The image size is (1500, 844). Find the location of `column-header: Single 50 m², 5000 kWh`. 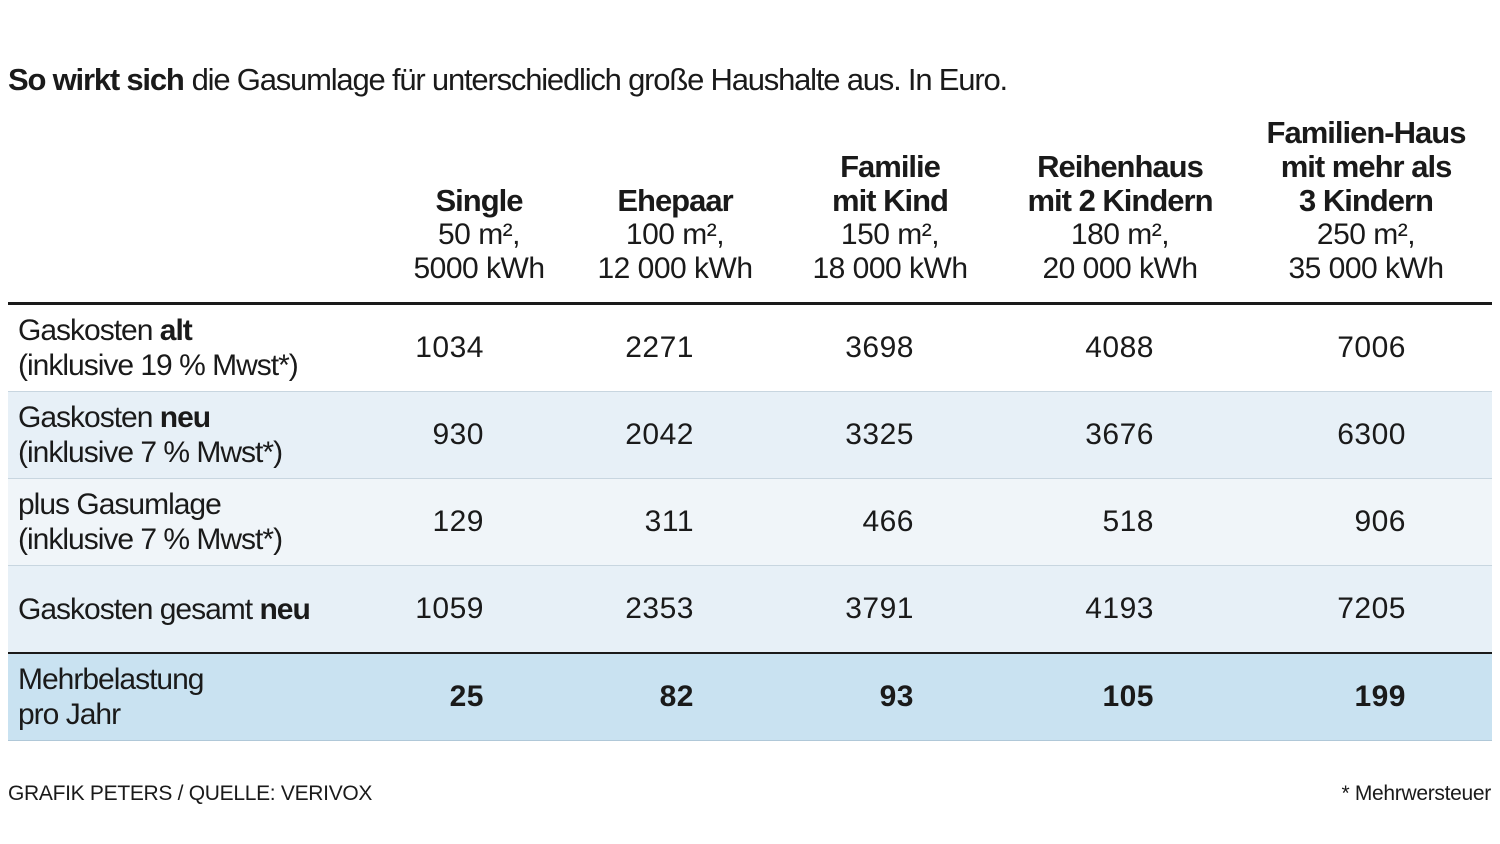

column-header: Single 50 m², 5000 kWh is located at coordinates (479, 208).